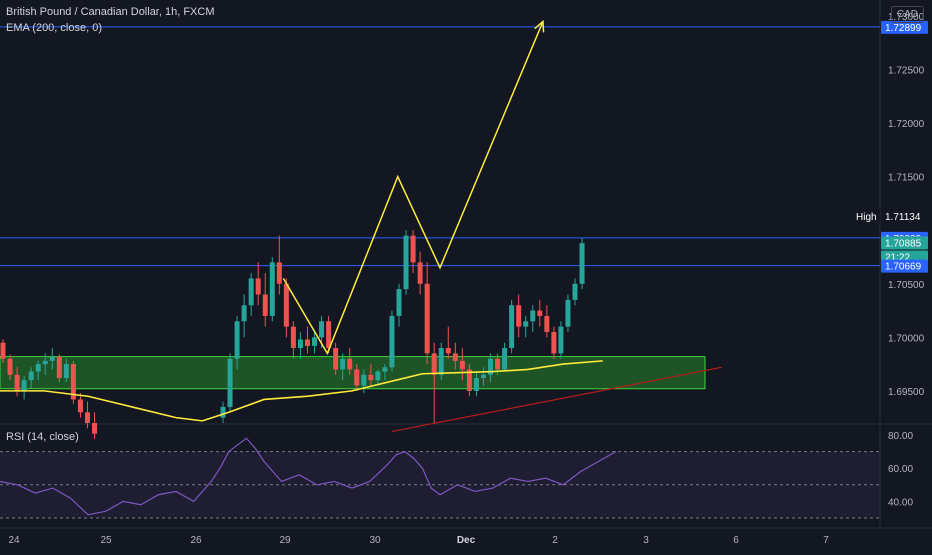  Describe the element at coordinates (736, 540) in the screenshot. I see `time-tick-label-8: 6` at that location.